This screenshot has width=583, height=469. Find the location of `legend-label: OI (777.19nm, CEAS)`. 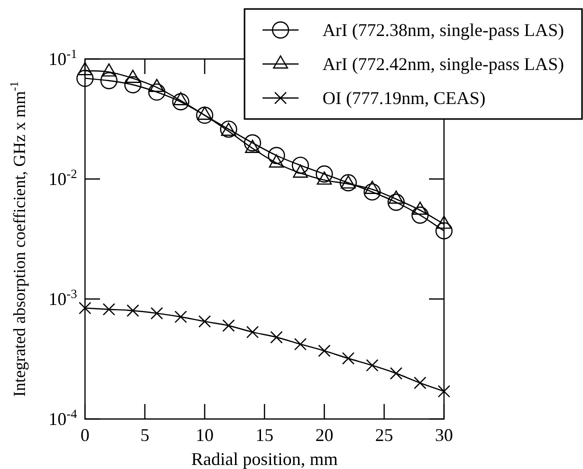

legend-label: OI (777.19nm, CEAS) is located at coordinates (404, 98).